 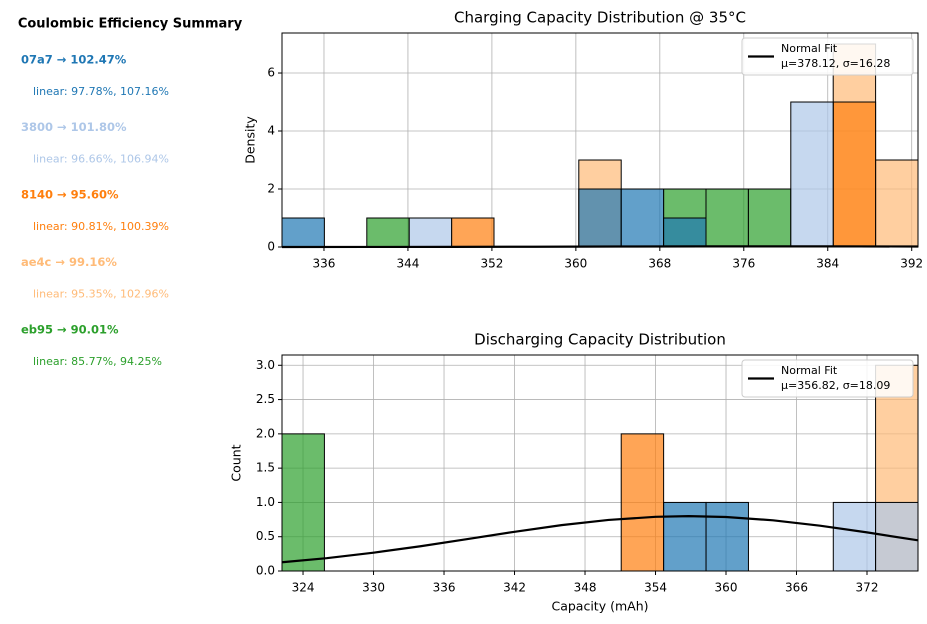 I want to click on y-tick-label: 6, so click(x=271, y=73).